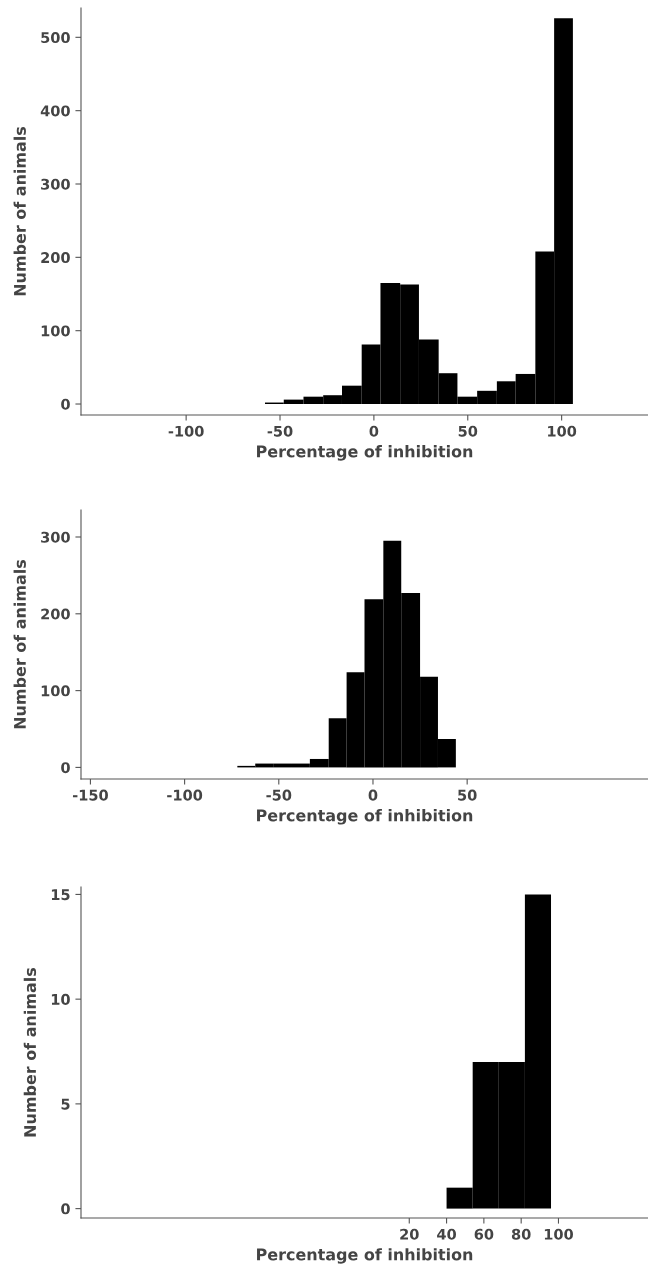  Describe the element at coordinates (65, 1104) in the screenshot. I see `y-tick-label: 5` at that location.